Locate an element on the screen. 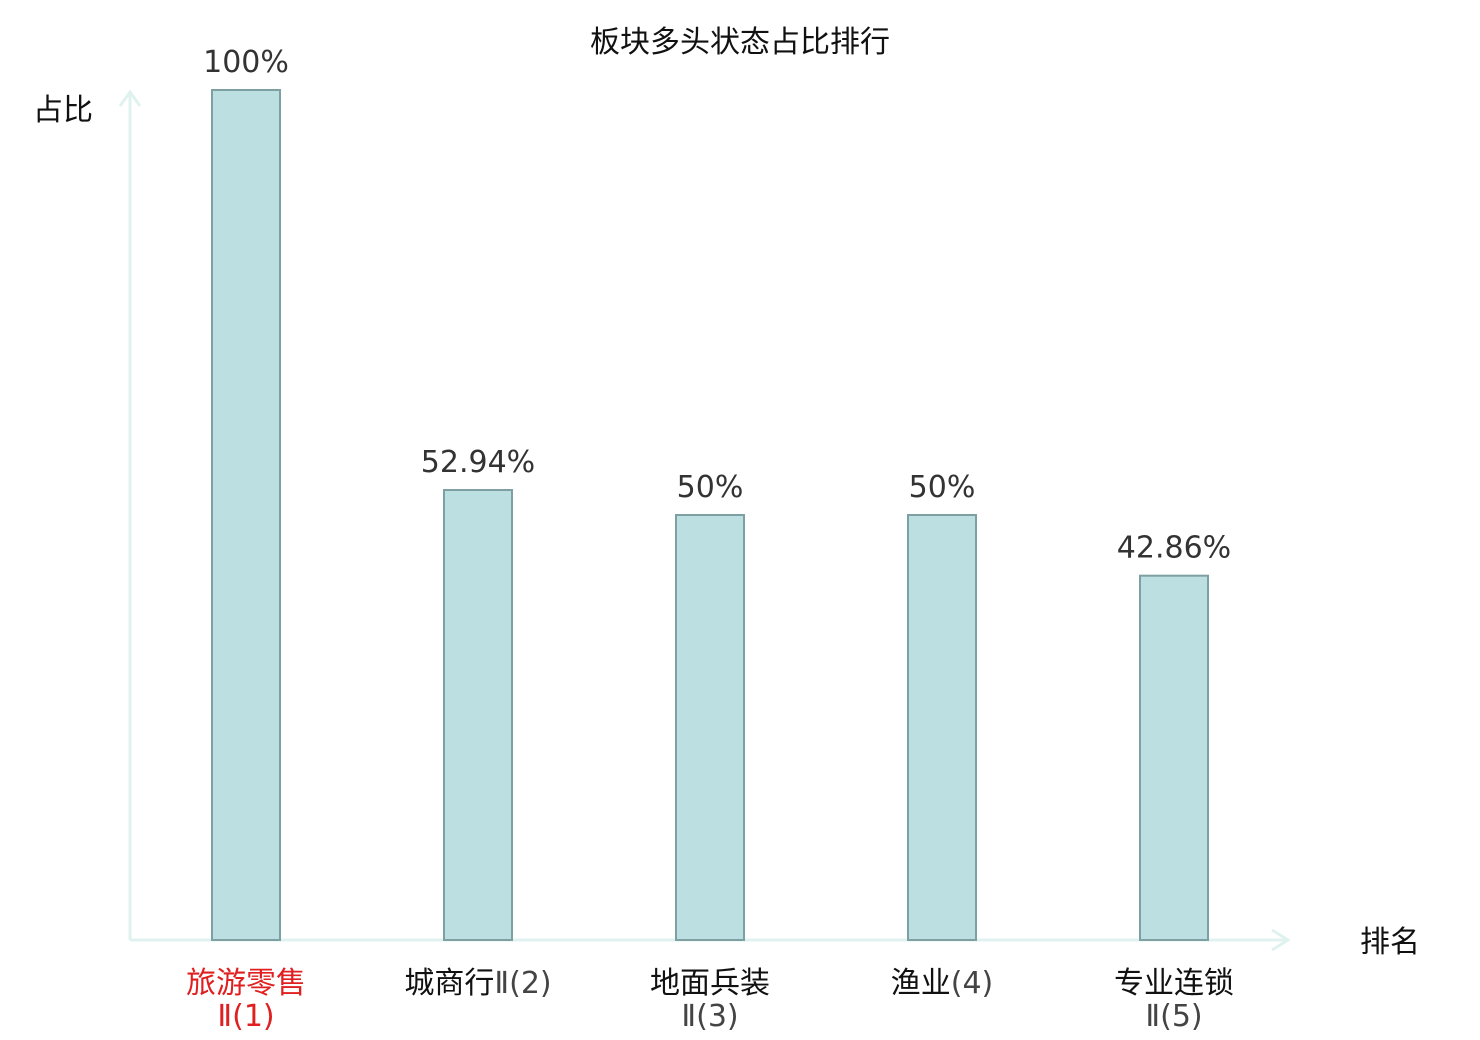  category-label-1: 旅游零售 is located at coordinates (246, 983).